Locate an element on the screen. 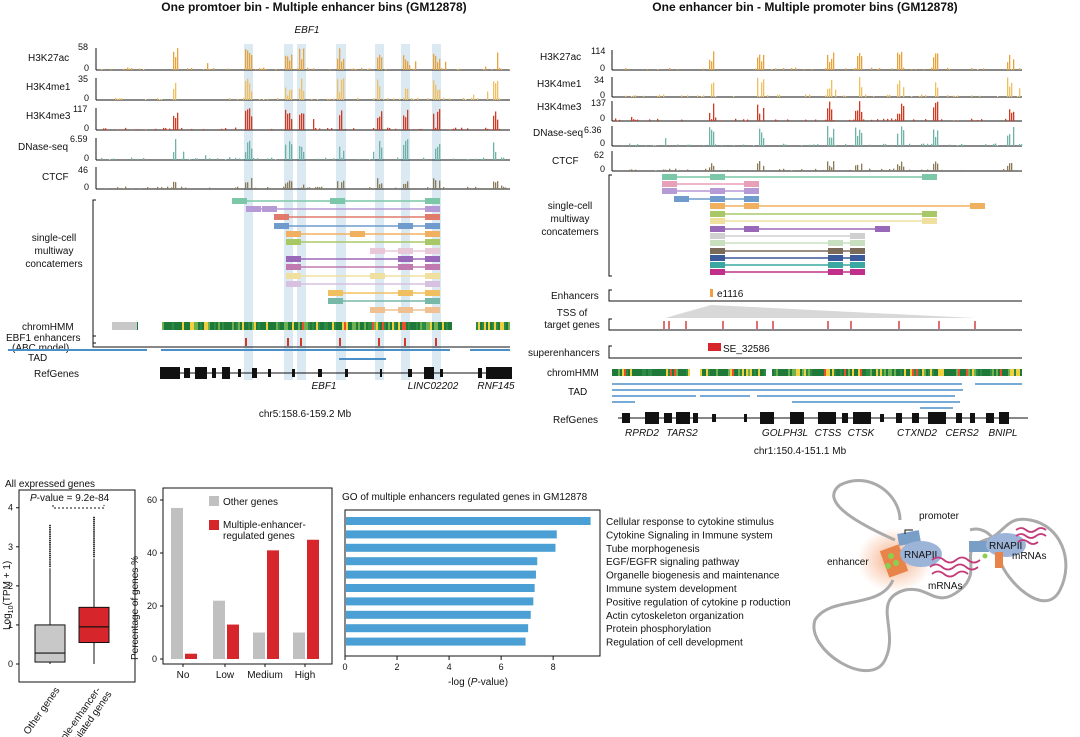 Image resolution: width=1080 pixels, height=737 pixels. chromatin-fiber is located at coordinates (940, 575).